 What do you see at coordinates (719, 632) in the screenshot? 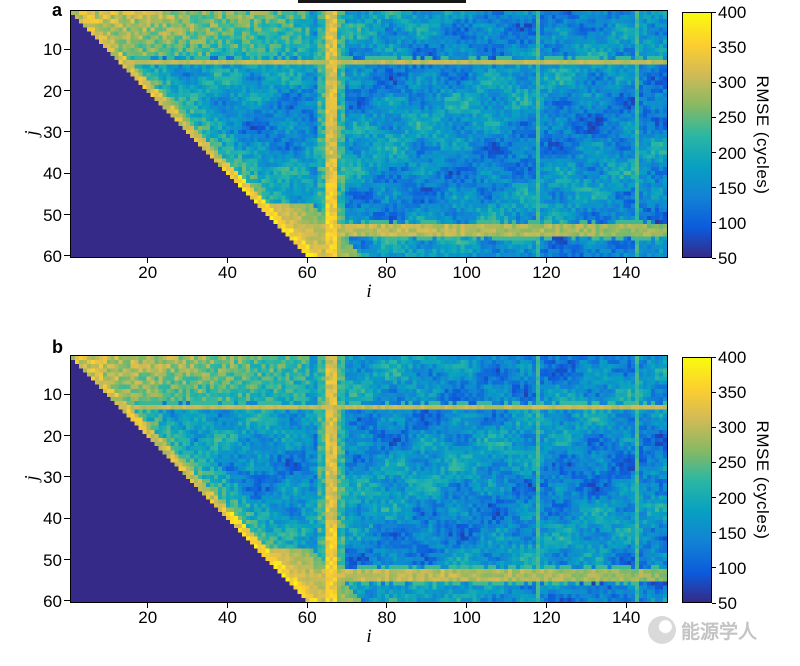
I see `watermark-text: 能源学人` at bounding box center [719, 632].